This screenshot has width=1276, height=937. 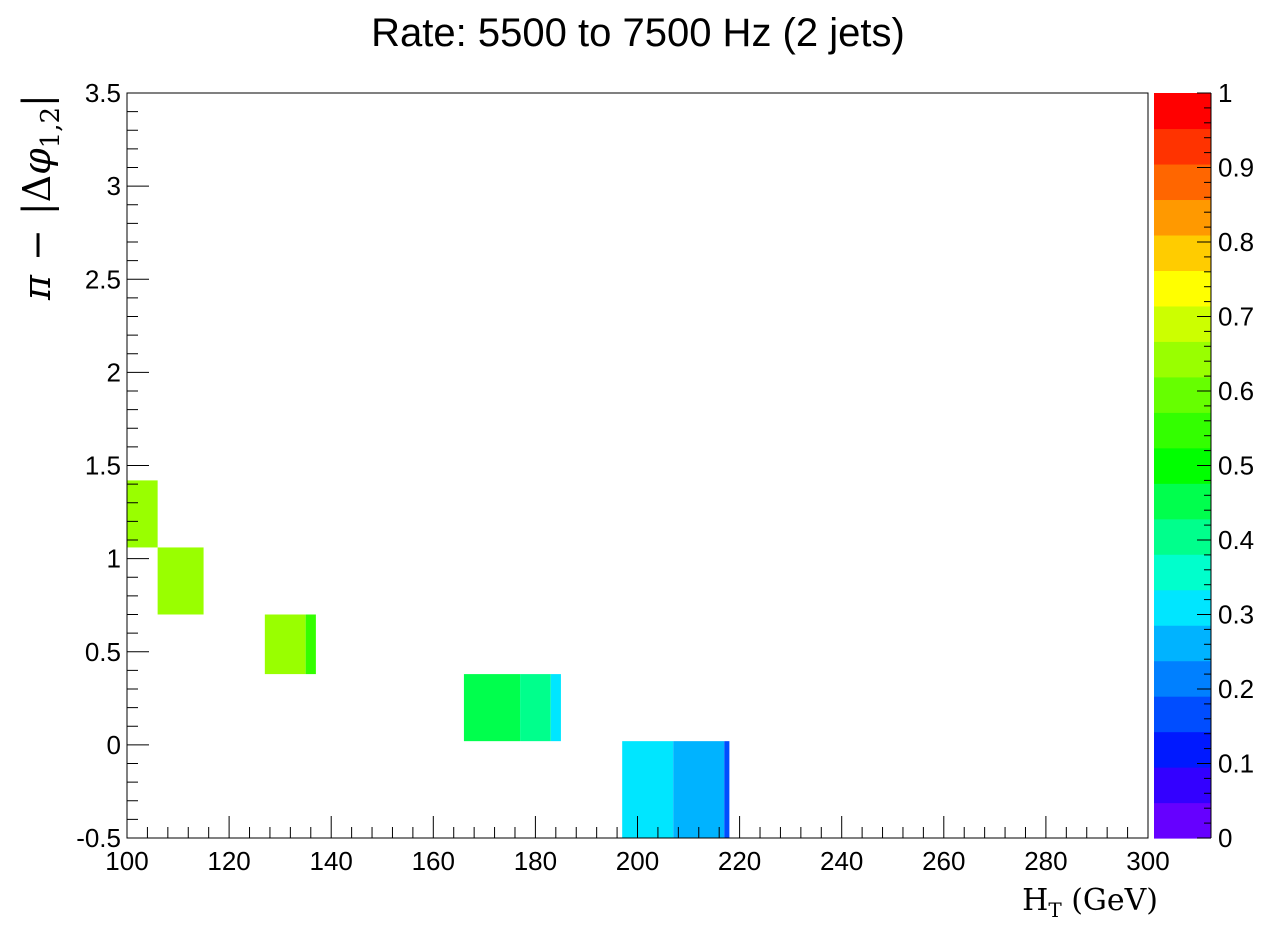 What do you see at coordinates (1045, 861) in the screenshot?
I see `x-tick-label: 280` at bounding box center [1045, 861].